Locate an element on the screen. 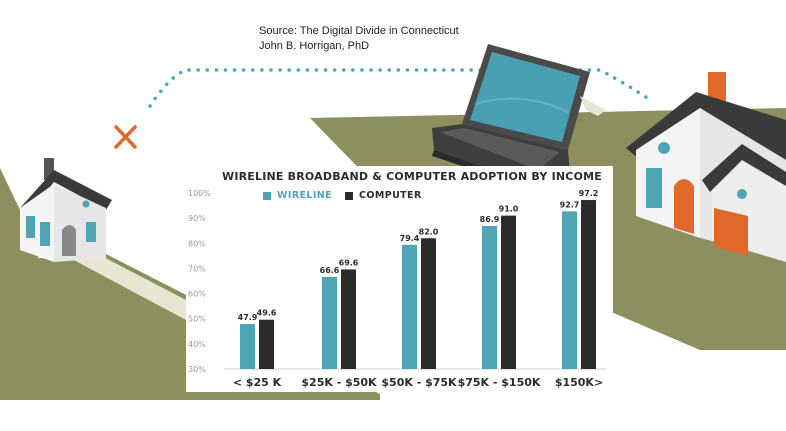 Image resolution: width=786 pixels, height=431 pixels. legend-swatch-computer is located at coordinates (349, 195).